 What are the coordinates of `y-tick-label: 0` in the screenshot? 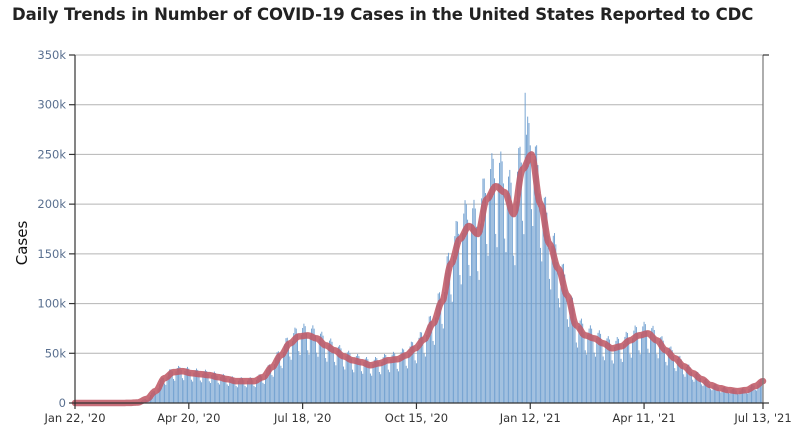 It's located at (62, 403).